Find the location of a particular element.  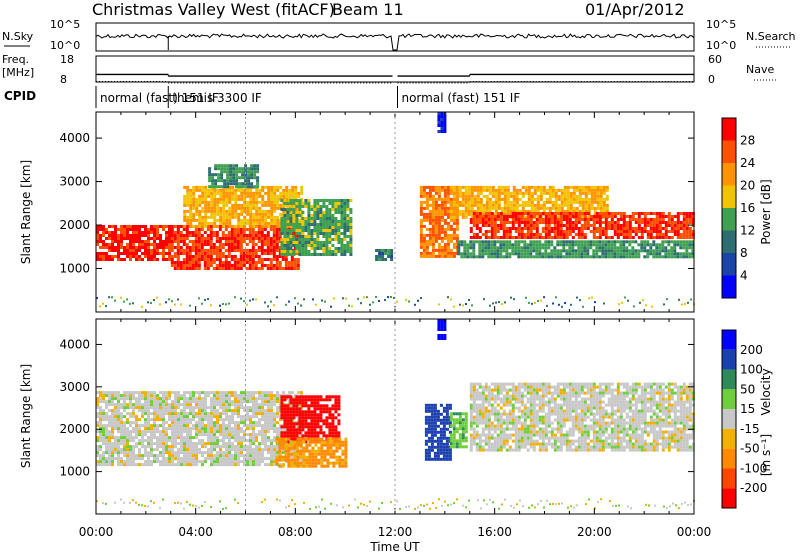

y-tick-label: 4000 is located at coordinates (74, 138).